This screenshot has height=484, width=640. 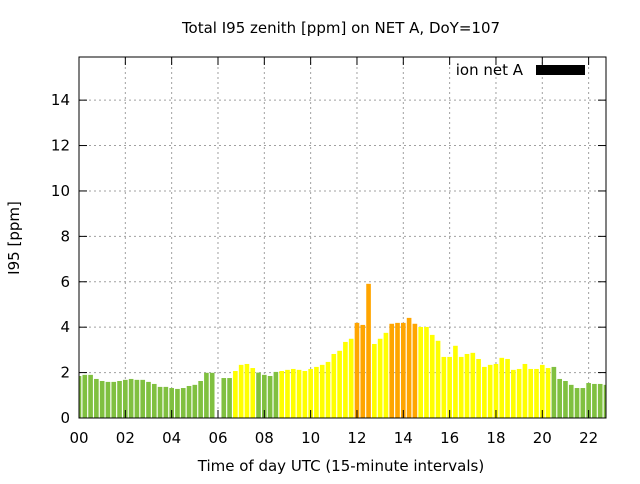 I want to click on x-tick-label: 14, so click(x=403, y=438).